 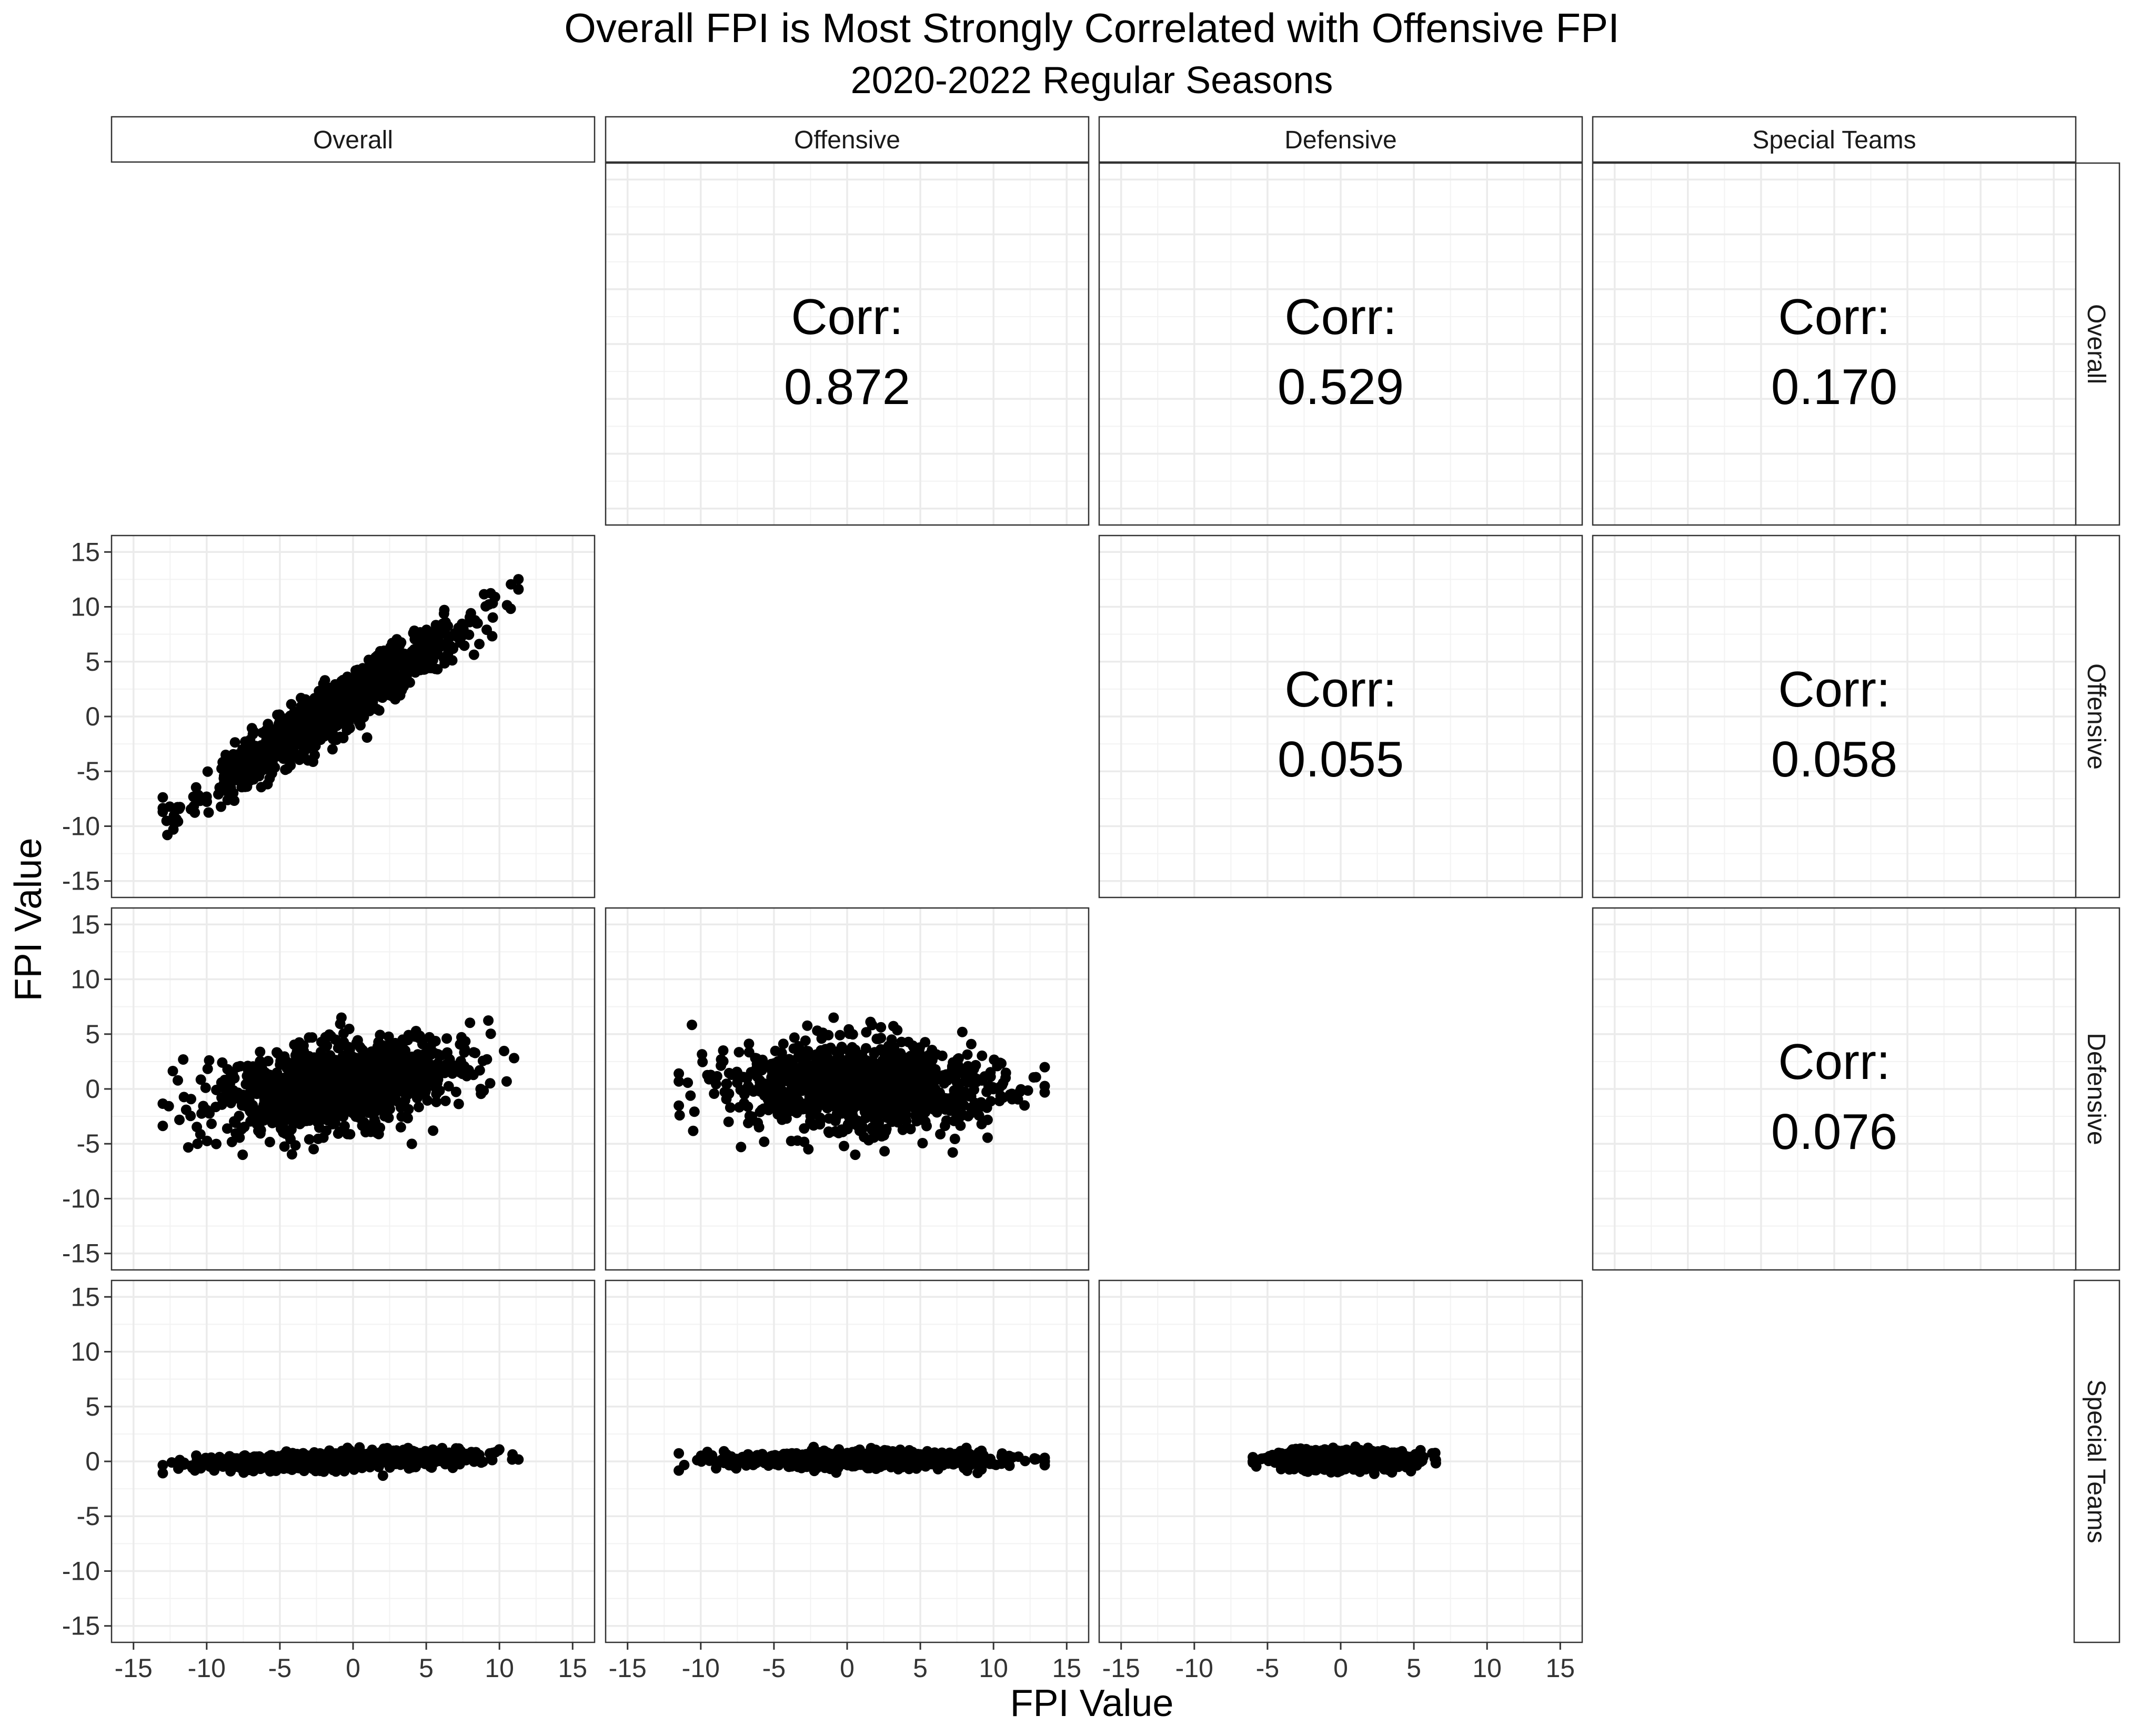 I want to click on panel-offensive-defensive: Corr: 0.055, so click(x=1340, y=716).